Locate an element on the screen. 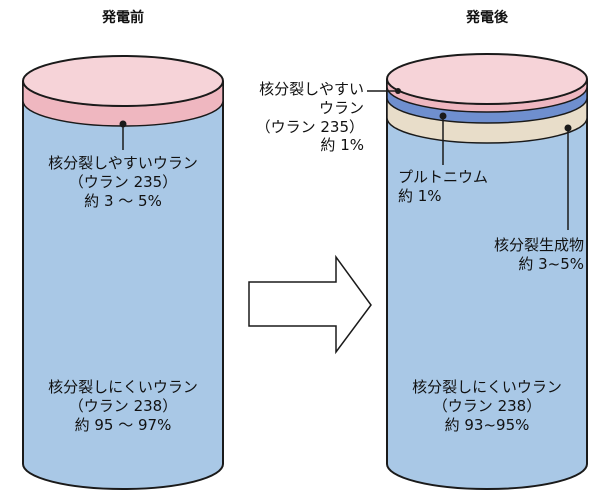 Image resolution: width=590 pixels, height=501 pixels. after-uranium235-block: 核分裂しやすい ウラン （ウラン 235） 約 1% is located at coordinates (295, 117).